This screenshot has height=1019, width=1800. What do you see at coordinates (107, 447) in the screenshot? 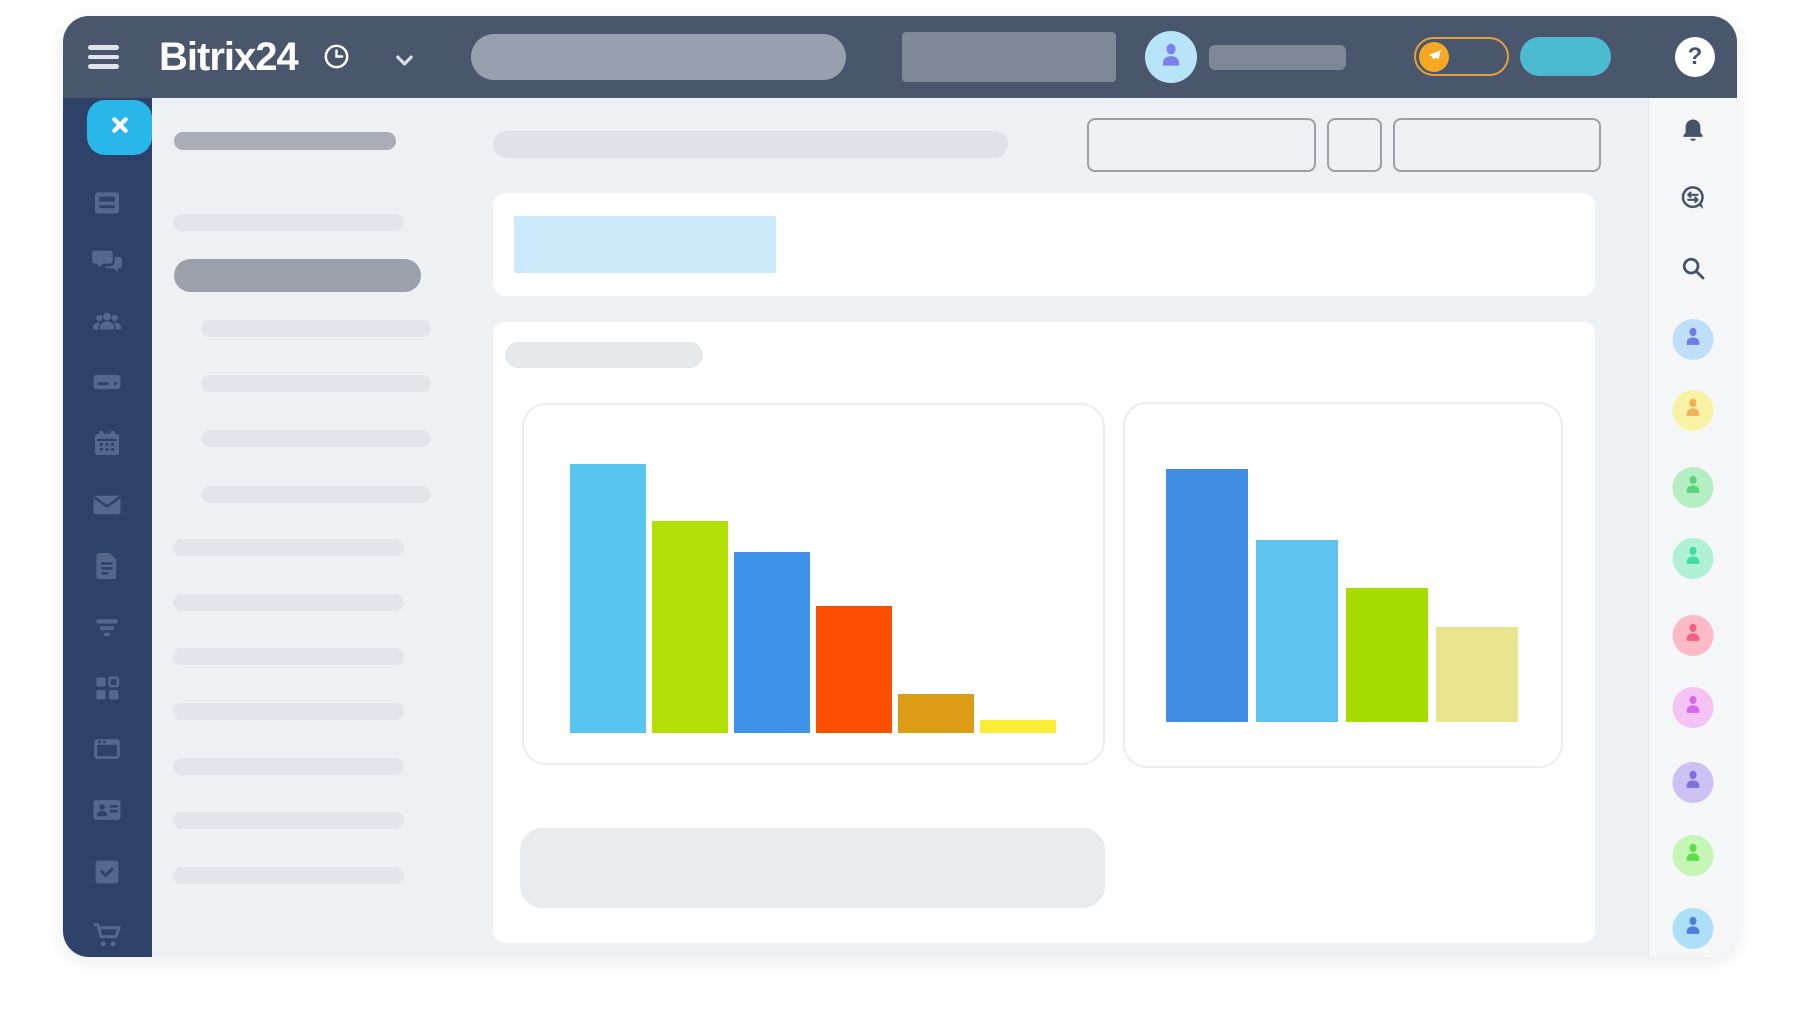
I see `calendar-icon` at bounding box center [107, 447].